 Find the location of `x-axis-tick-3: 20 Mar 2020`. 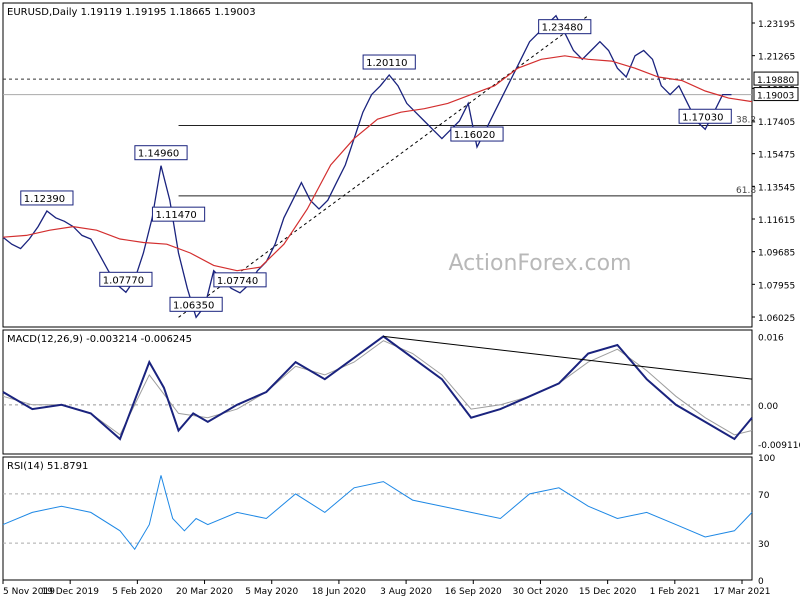

x-axis-tick-3: 20 Mar 2020 is located at coordinates (204, 592).